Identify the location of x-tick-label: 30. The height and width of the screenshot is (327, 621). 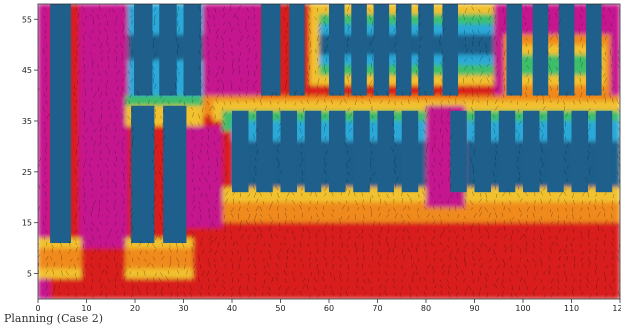
(183, 308).